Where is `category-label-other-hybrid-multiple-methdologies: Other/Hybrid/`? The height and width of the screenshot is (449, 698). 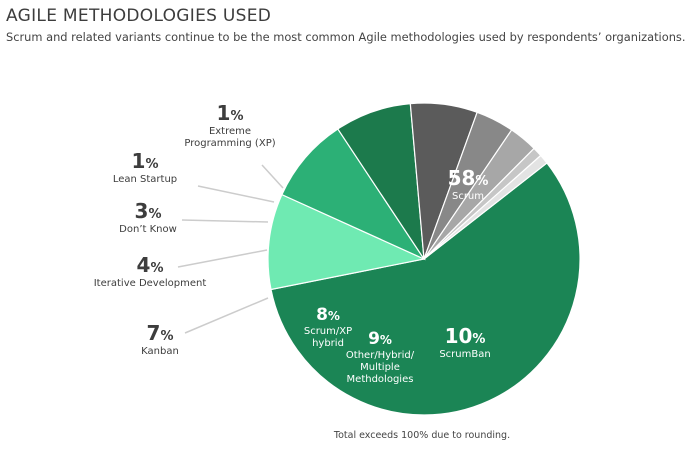 category-label-other-hybrid-multiple-methdologies: Other/Hybrid/ is located at coordinates (380, 355).